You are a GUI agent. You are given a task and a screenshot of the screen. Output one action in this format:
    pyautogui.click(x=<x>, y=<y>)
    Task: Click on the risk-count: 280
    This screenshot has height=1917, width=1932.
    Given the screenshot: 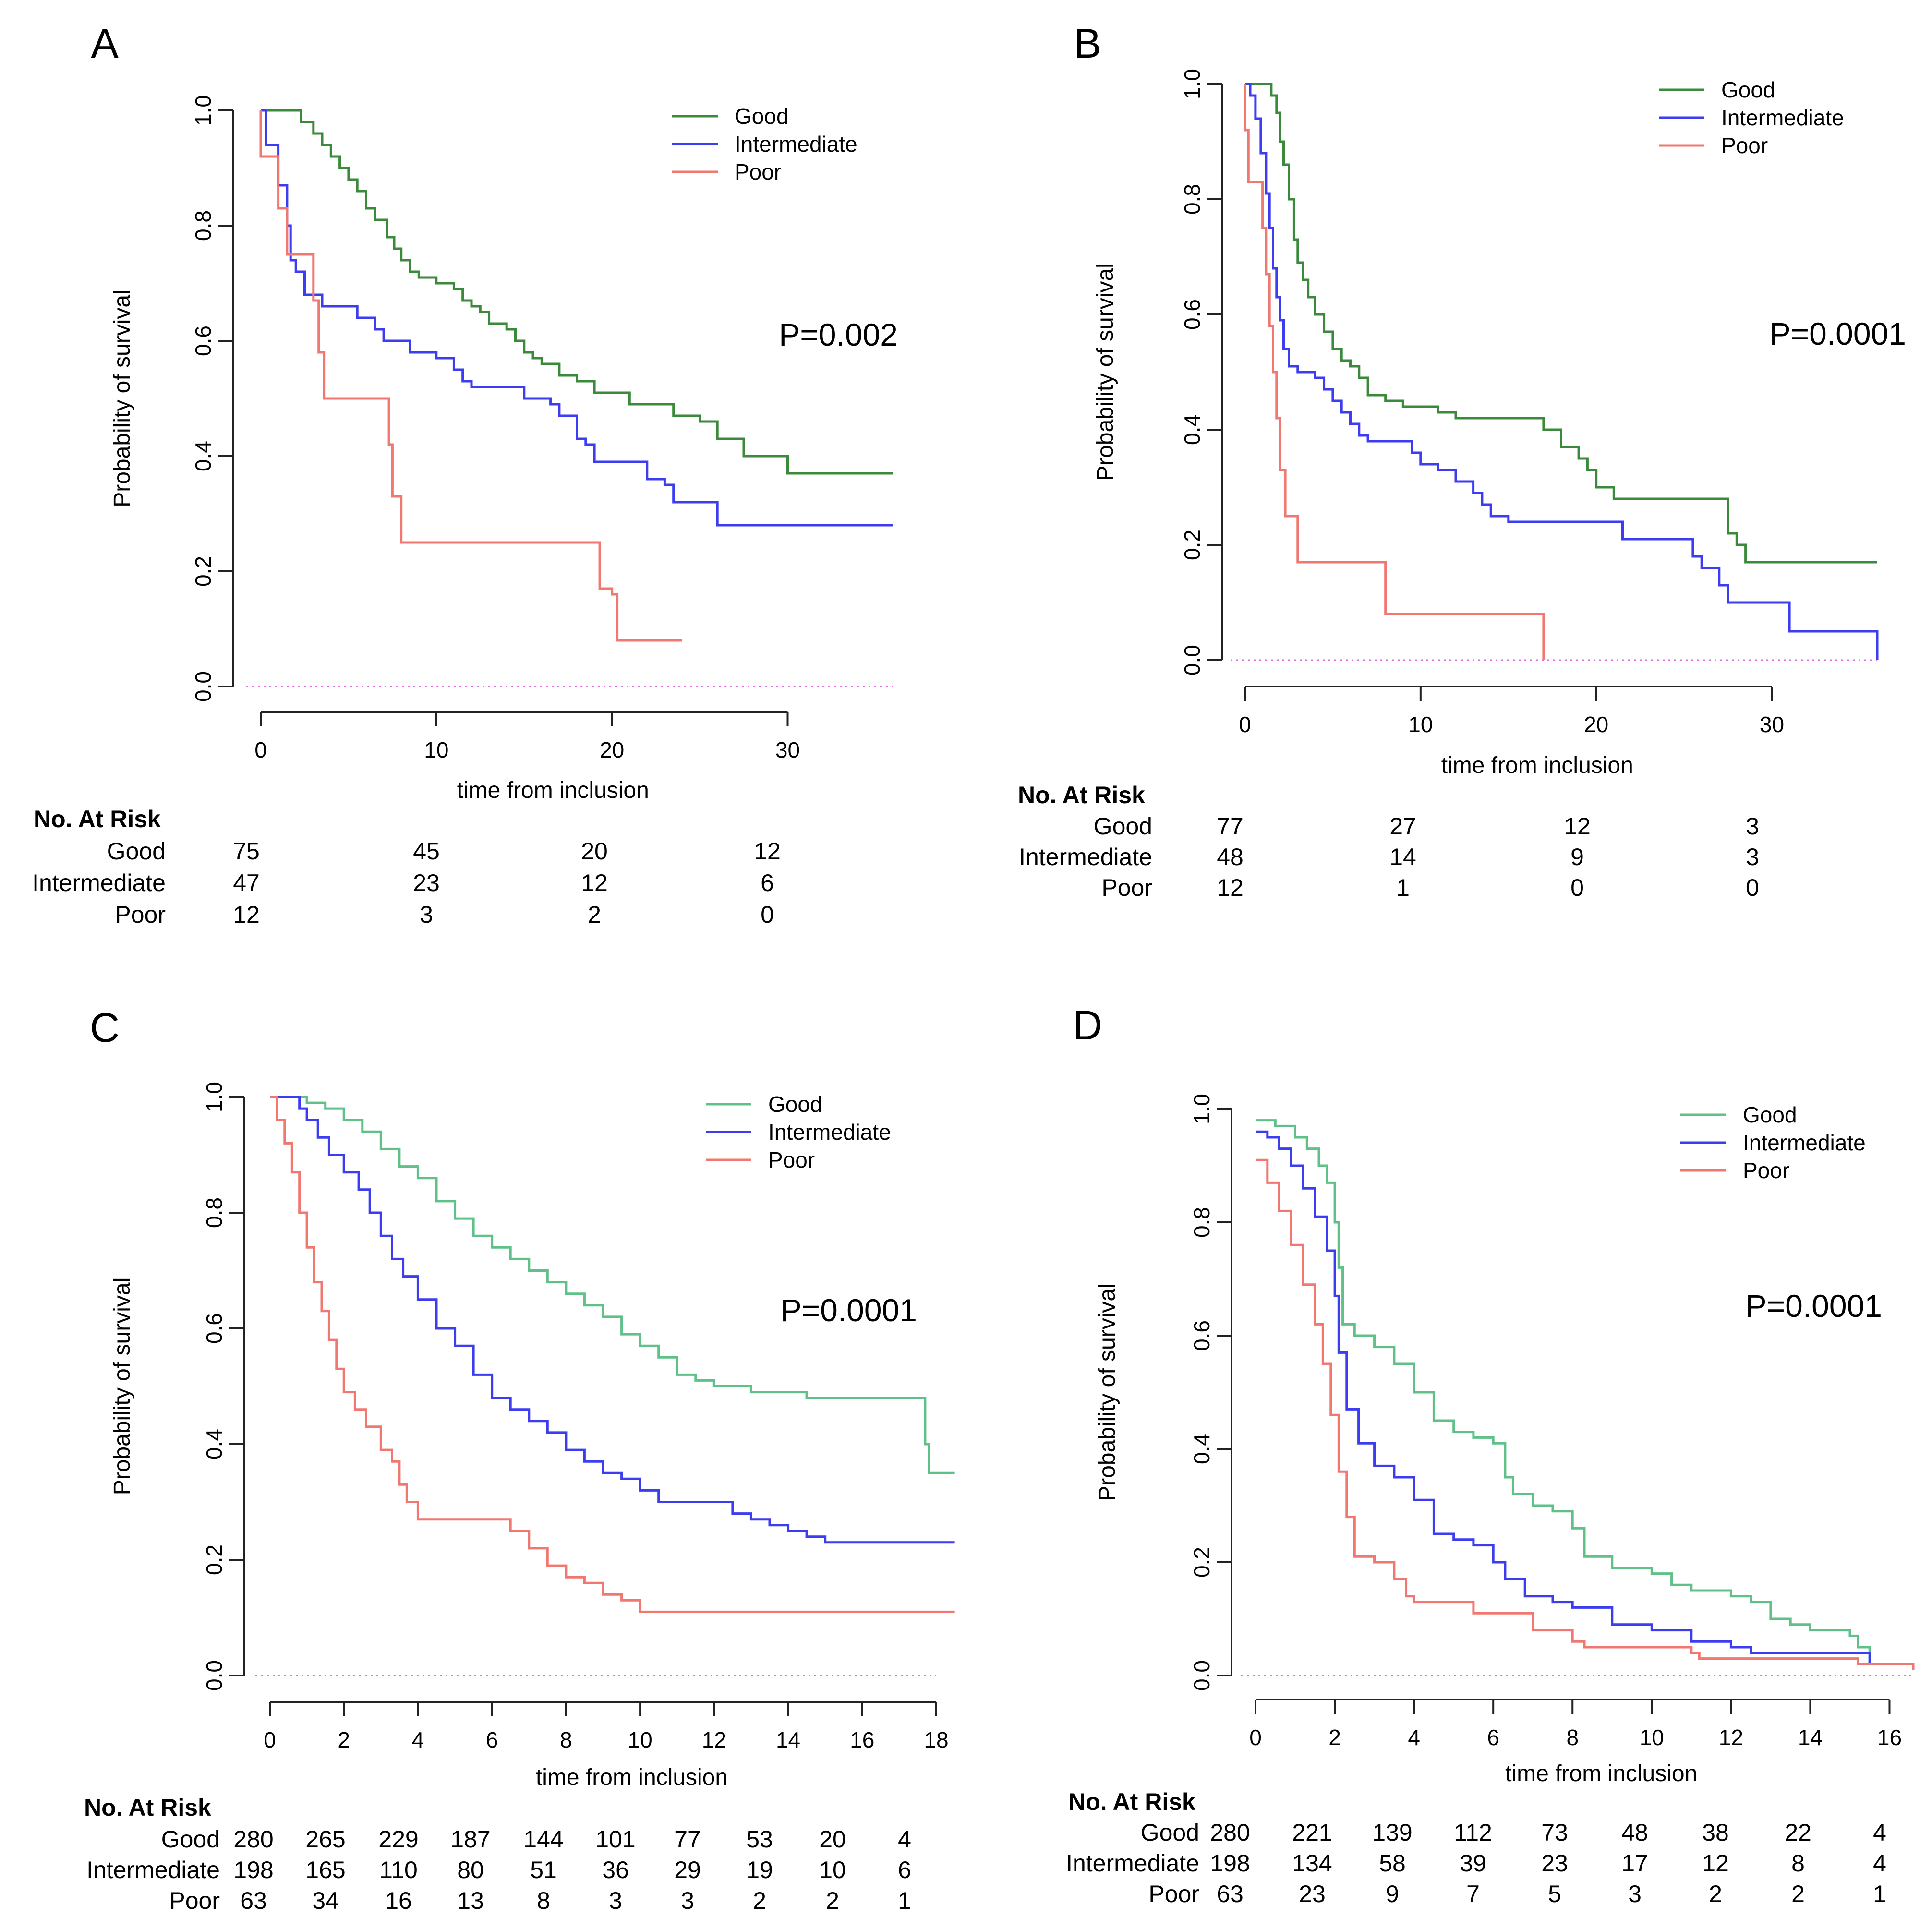 What is the action you would take?
    pyautogui.click(x=1230, y=1832)
    